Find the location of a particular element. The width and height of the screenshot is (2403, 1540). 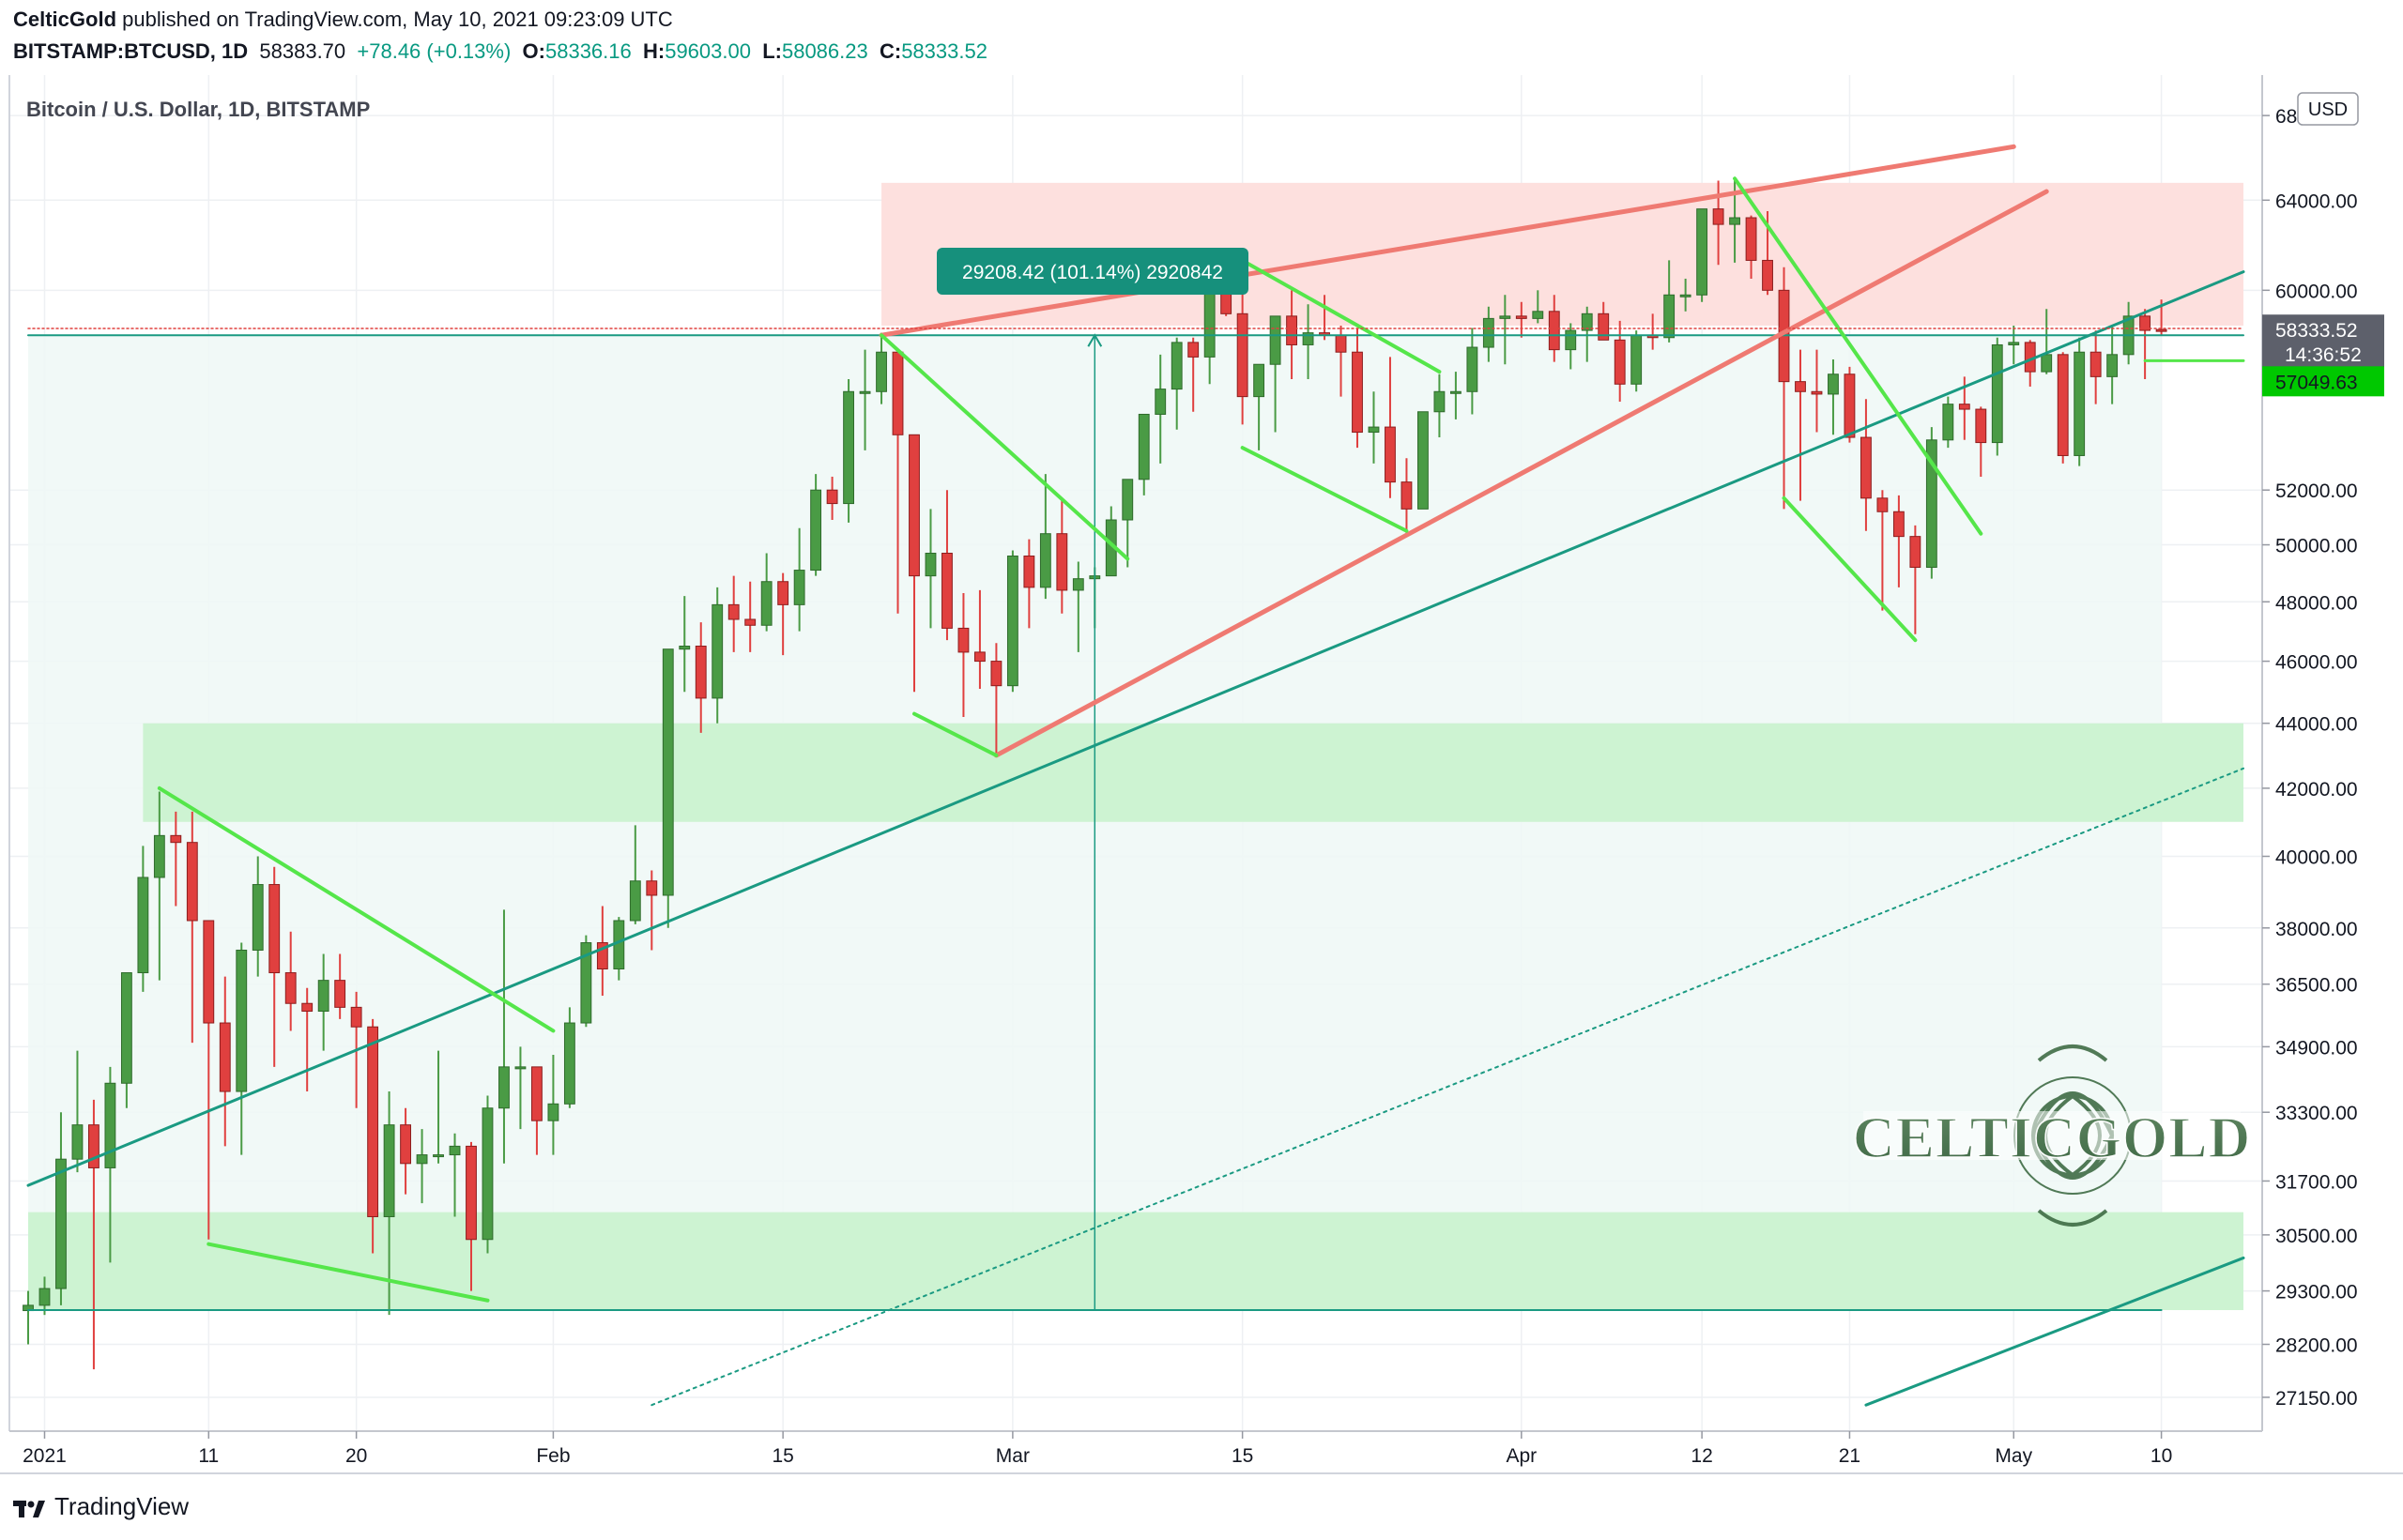

currency-button is located at coordinates (2328, 109).